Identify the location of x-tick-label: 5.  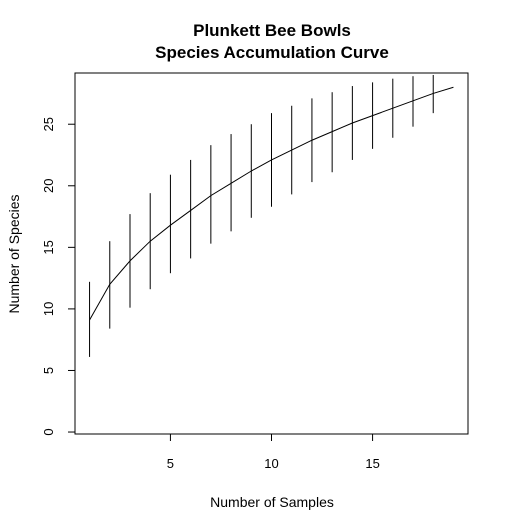
(170, 463).